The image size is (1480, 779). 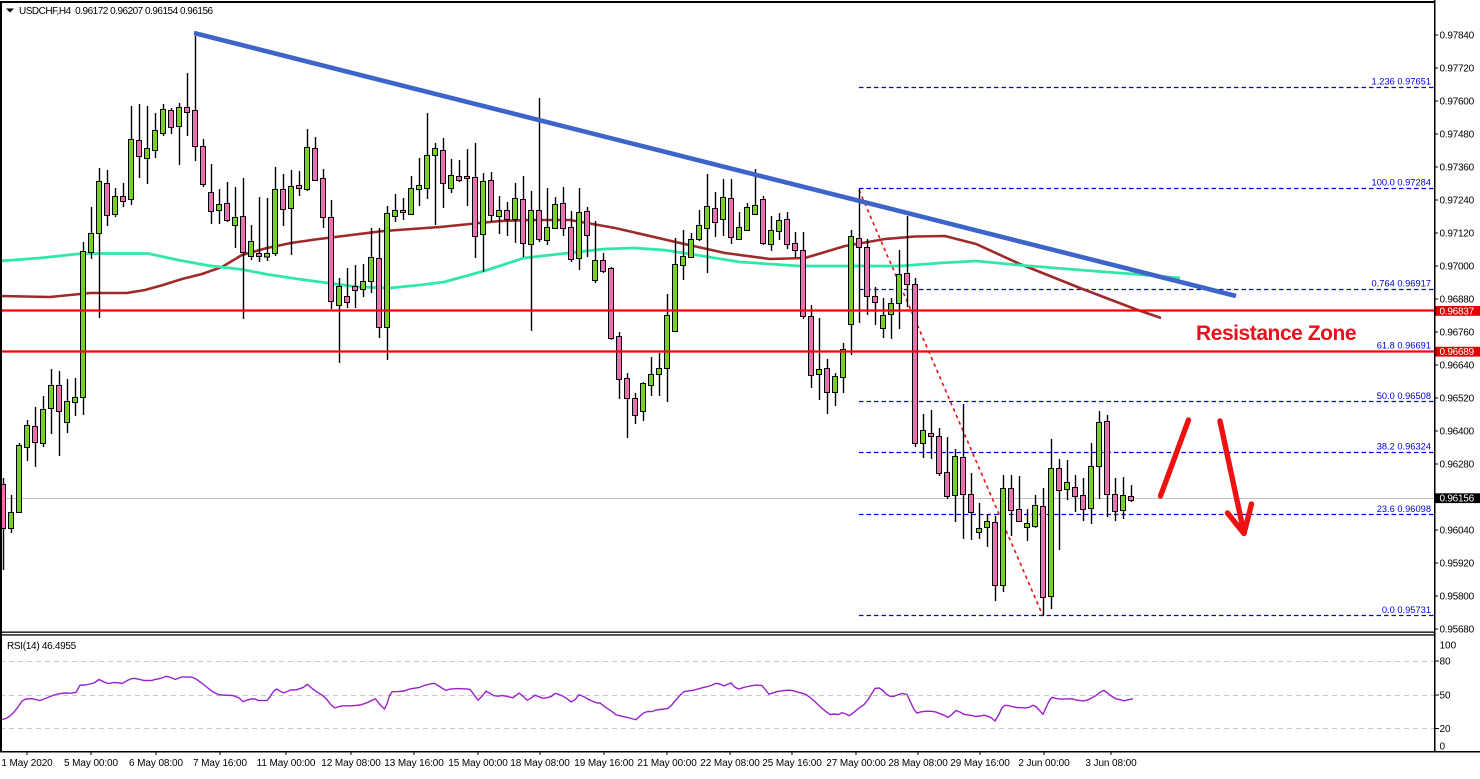 What do you see at coordinates (1457, 399) in the screenshot?
I see `svg-text: 0.96520` at bounding box center [1457, 399].